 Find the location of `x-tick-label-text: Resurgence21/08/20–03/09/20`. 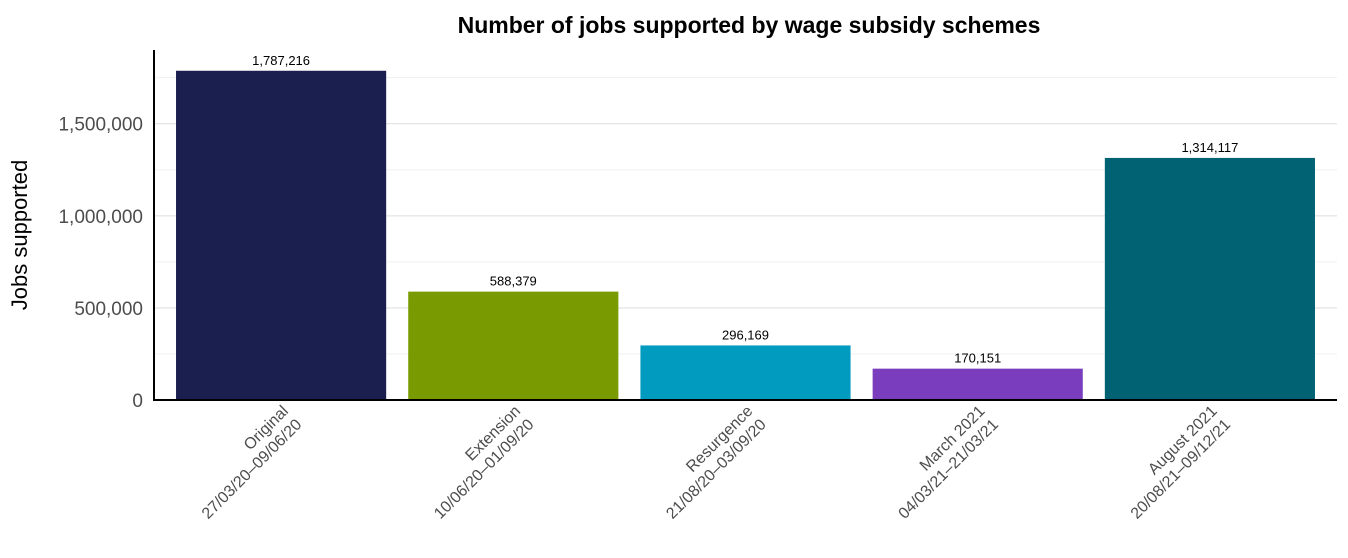

x-tick-label-text: Resurgence21/08/20–03/09/20 is located at coordinates (710, 463).